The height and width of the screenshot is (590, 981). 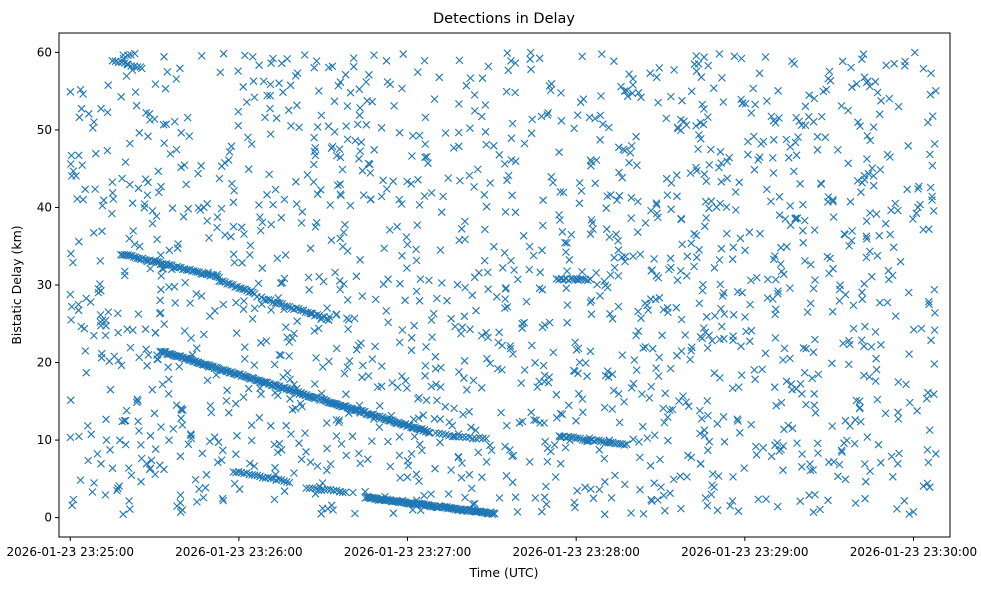 I want to click on x-axis-title: Time (UTC), so click(x=503, y=572).